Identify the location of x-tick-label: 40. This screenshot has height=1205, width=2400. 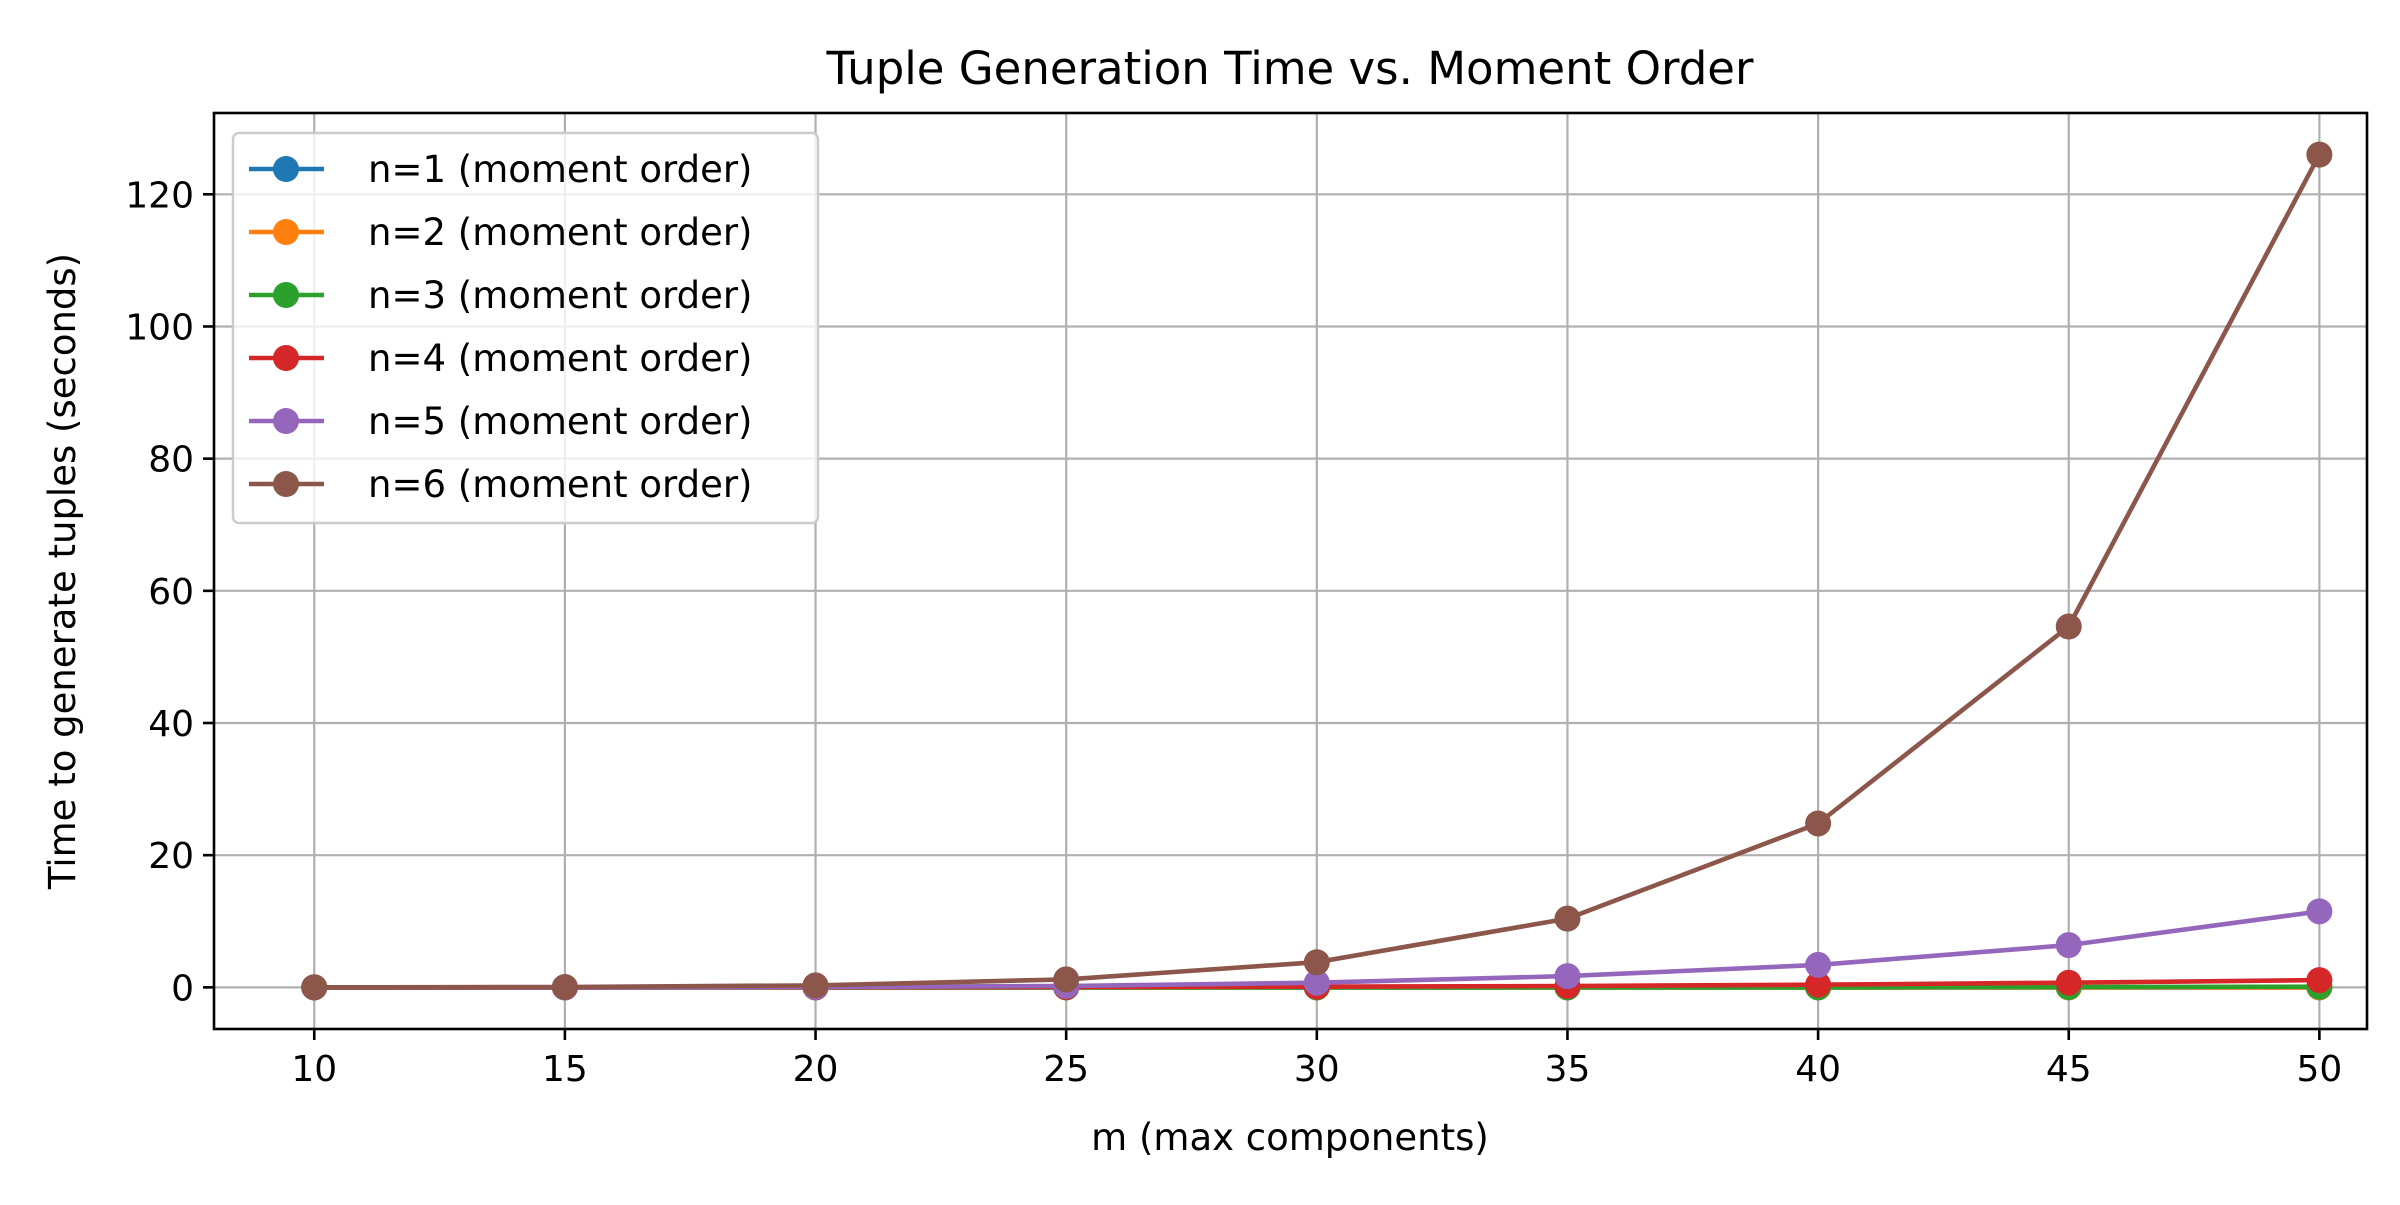
(1818, 1069).